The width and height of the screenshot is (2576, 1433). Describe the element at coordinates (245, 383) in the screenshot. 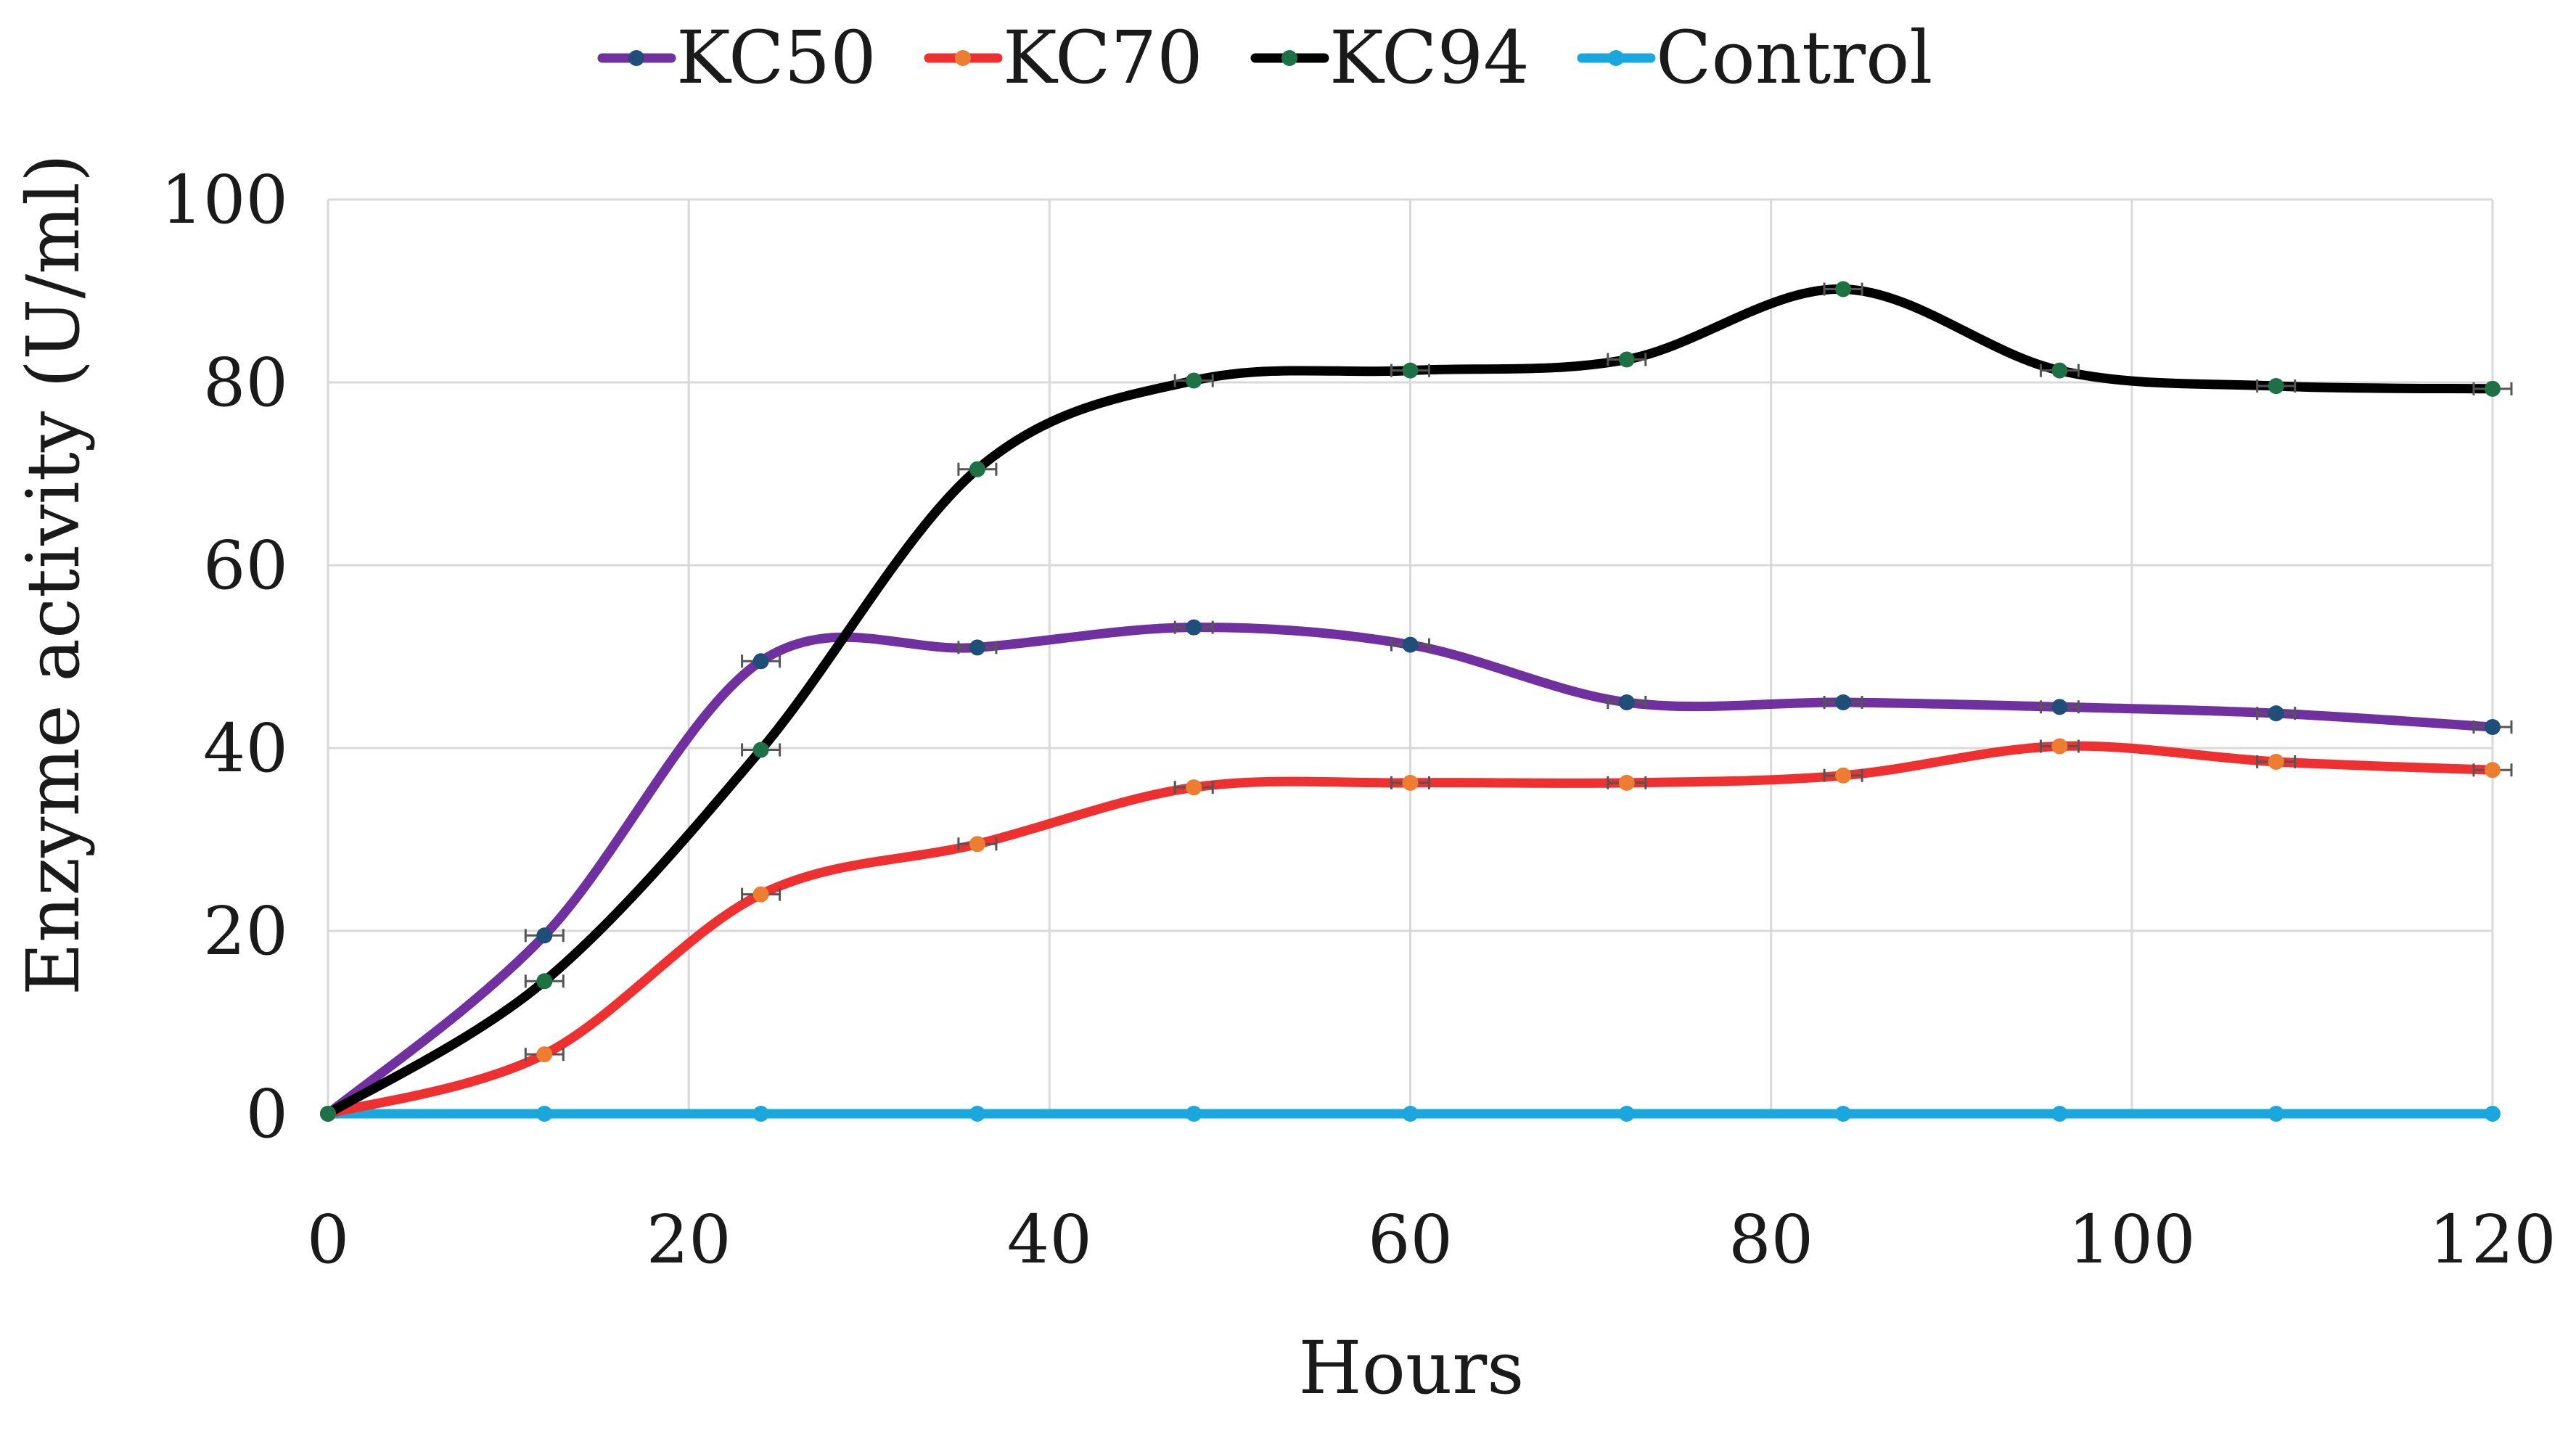

I see `y-tick-label: 80` at that location.